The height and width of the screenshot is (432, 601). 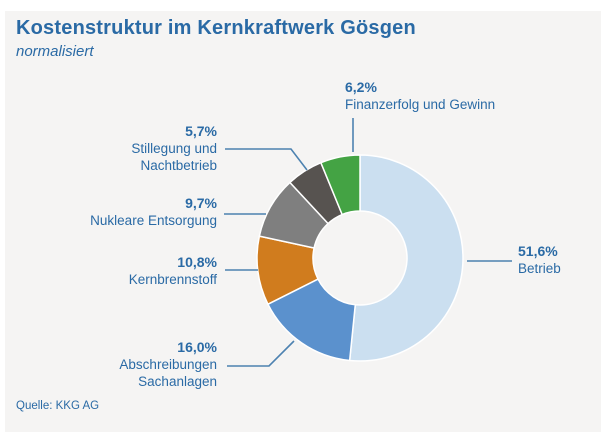 I want to click on percent-finanzerfolg: 6,2%, so click(x=361, y=87).